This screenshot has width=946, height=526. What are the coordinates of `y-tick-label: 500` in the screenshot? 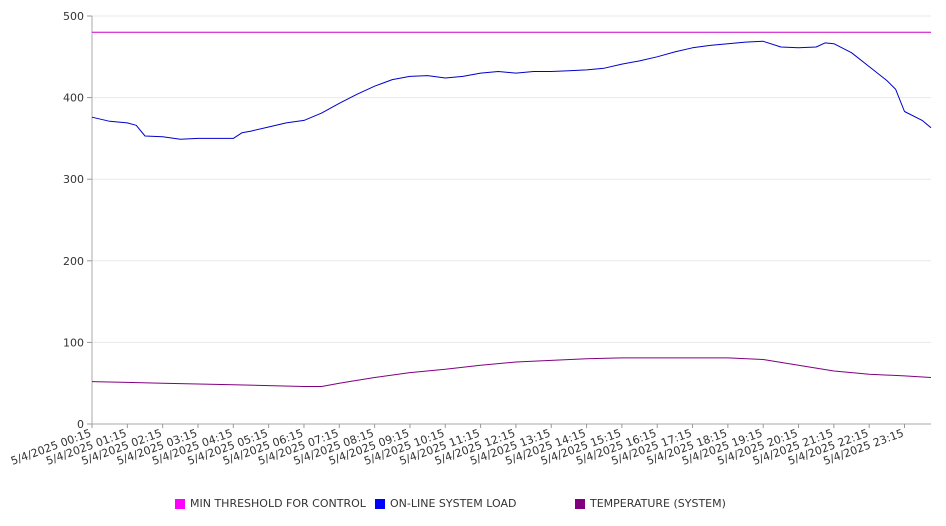 It's located at (73, 16).